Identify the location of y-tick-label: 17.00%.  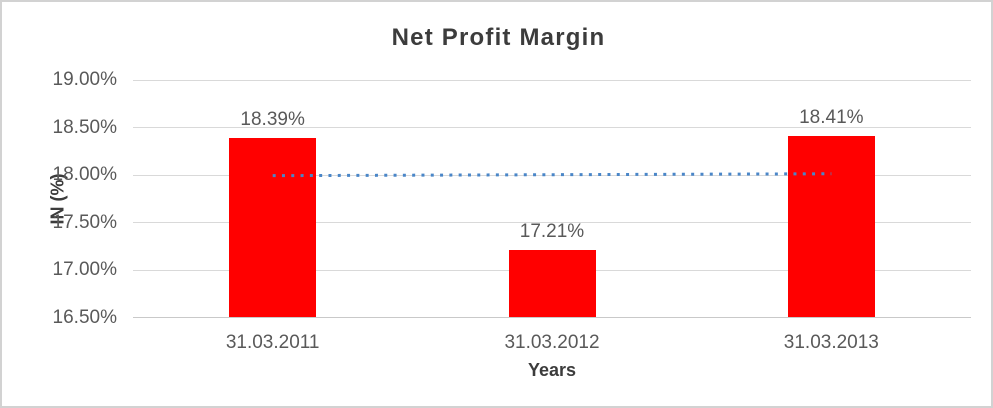
(84, 269).